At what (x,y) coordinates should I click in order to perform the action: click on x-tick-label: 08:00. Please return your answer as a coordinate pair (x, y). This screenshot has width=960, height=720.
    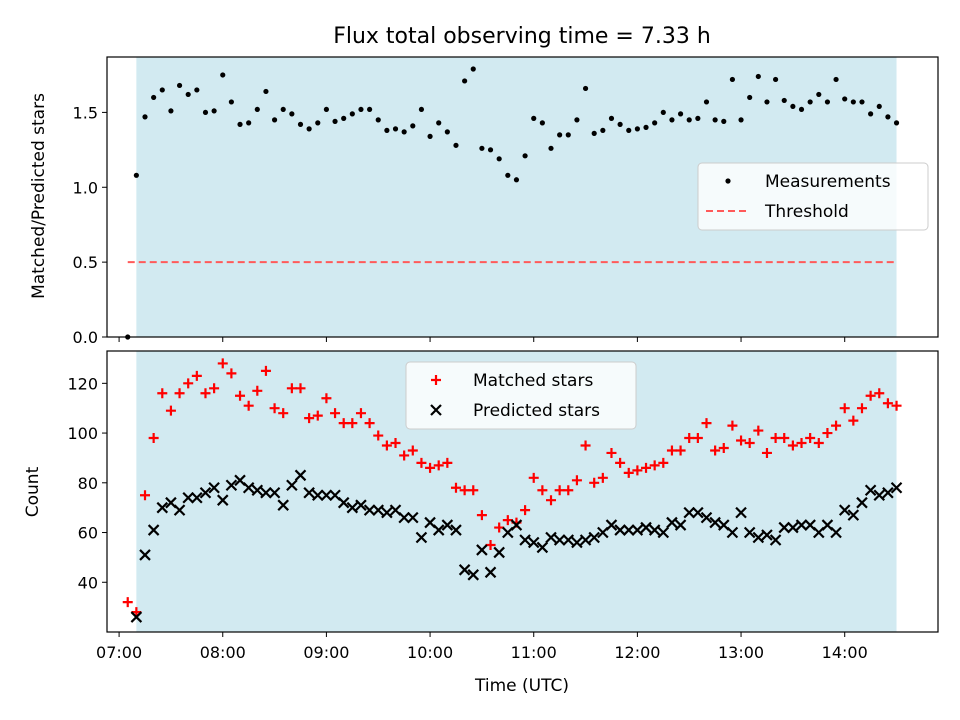
    Looking at the image, I should click on (223, 652).